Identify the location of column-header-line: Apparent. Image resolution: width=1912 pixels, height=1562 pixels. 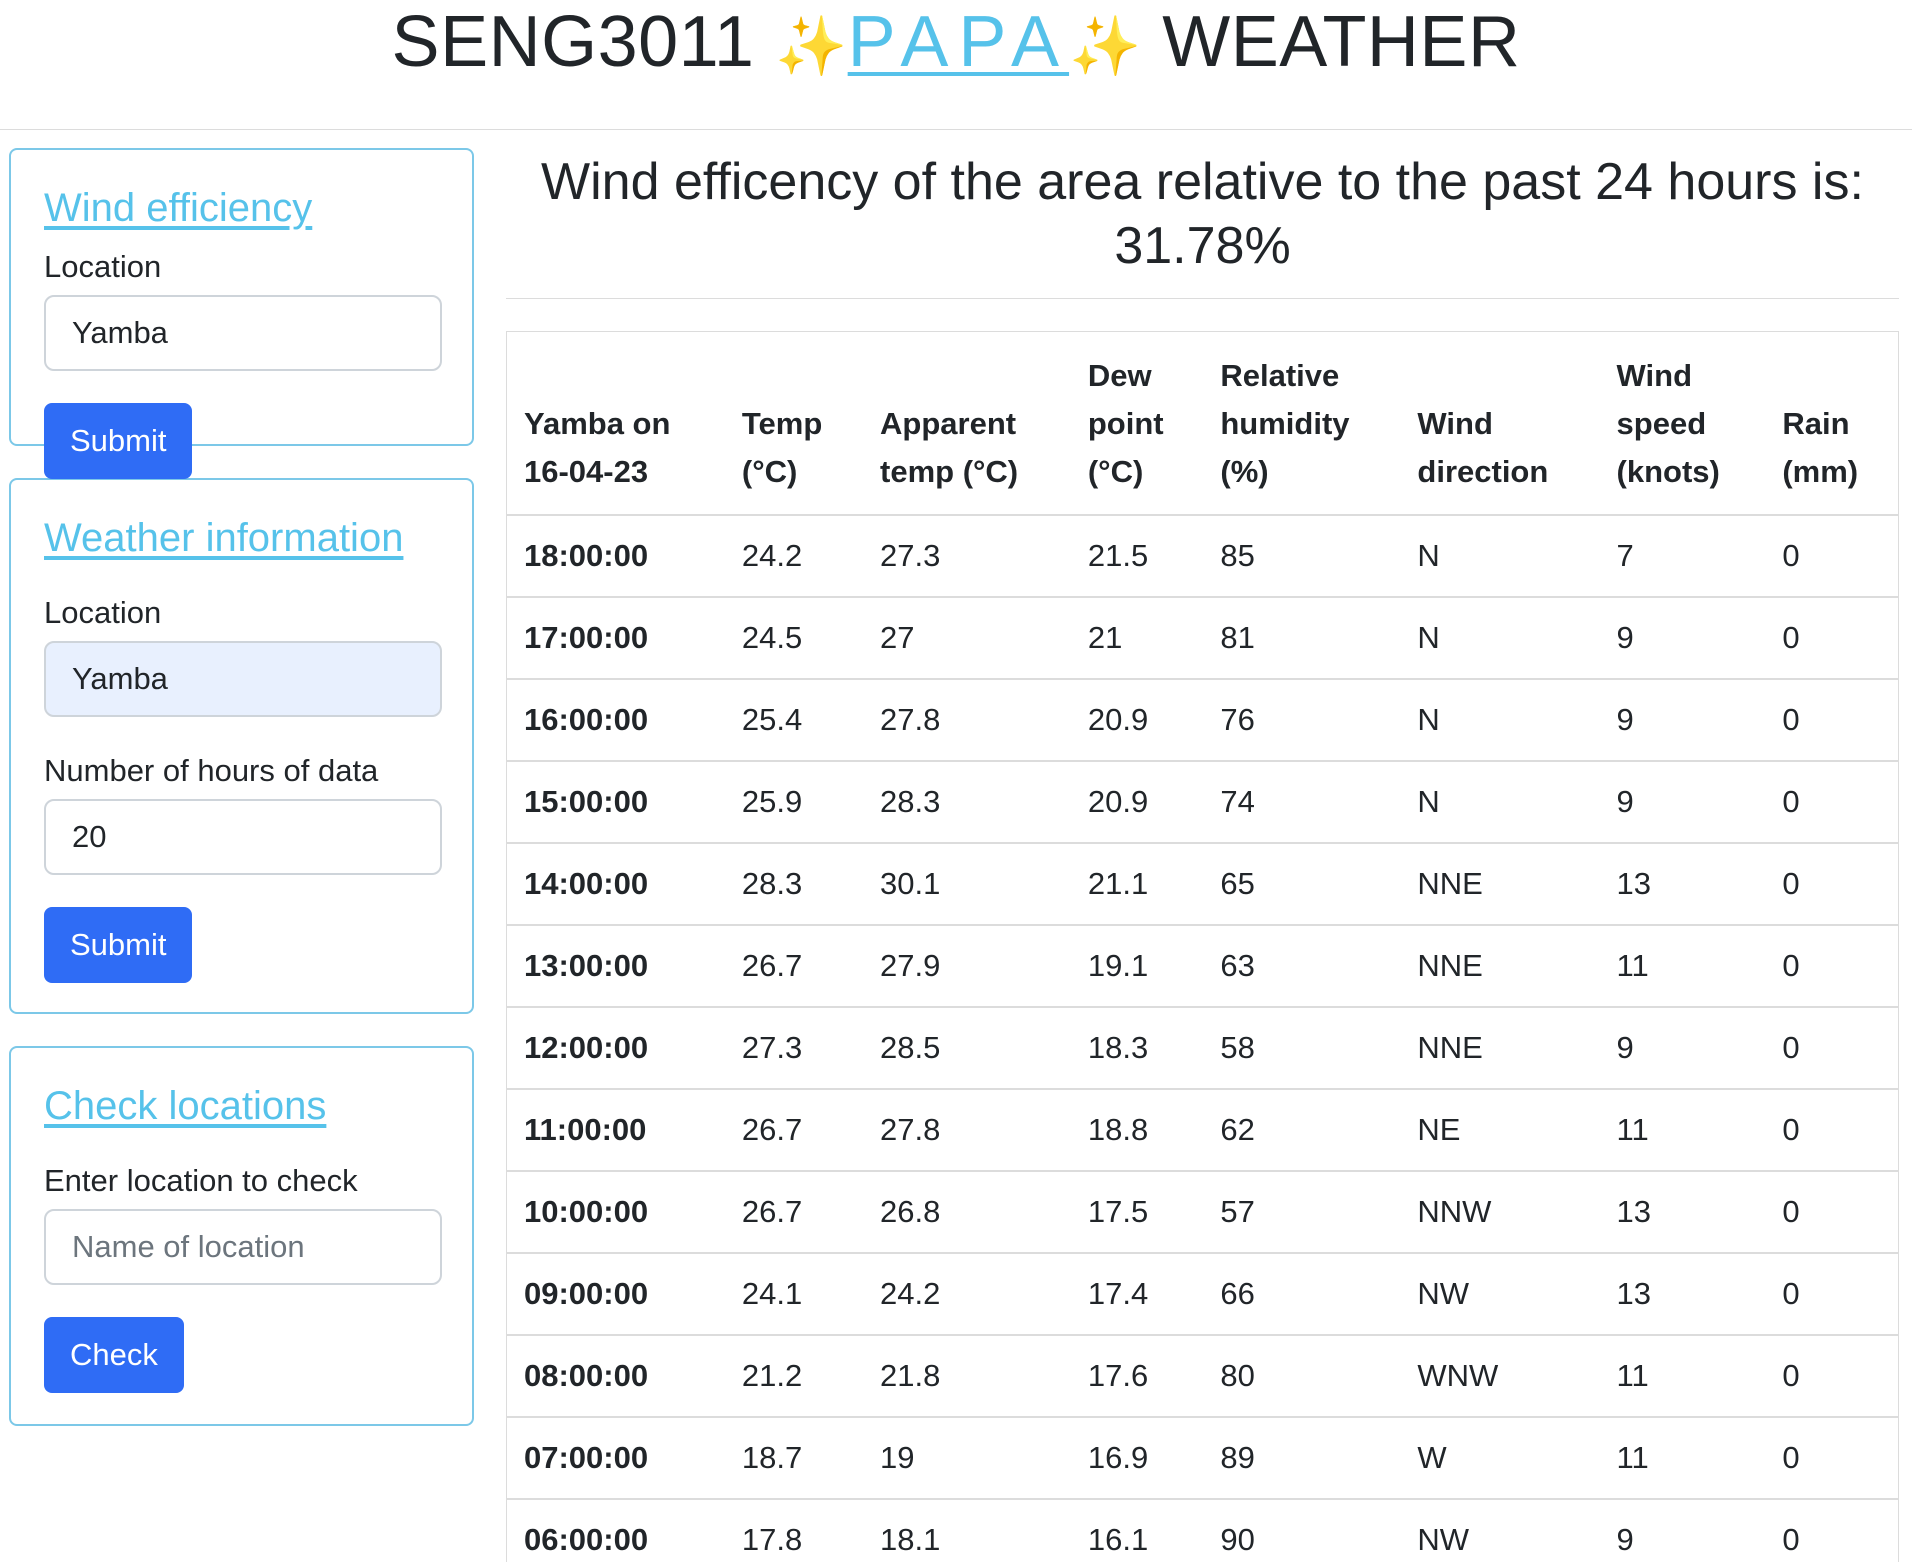
(948, 423).